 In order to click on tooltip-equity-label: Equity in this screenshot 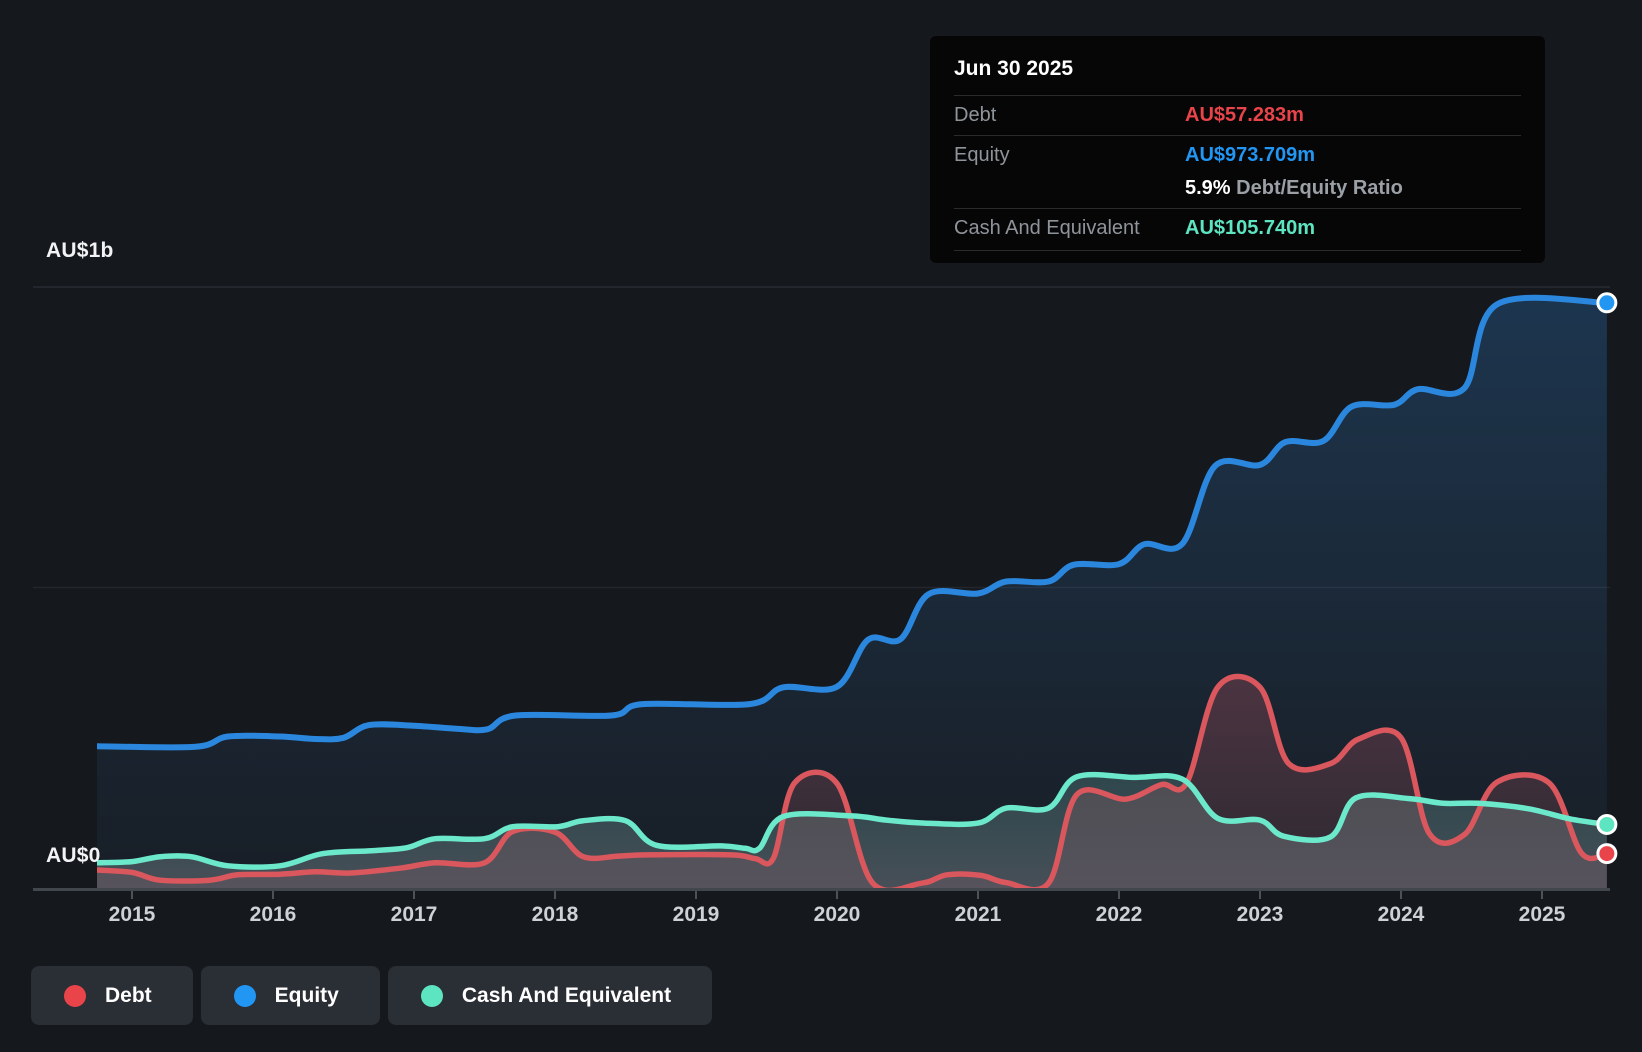, I will do `click(982, 155)`.